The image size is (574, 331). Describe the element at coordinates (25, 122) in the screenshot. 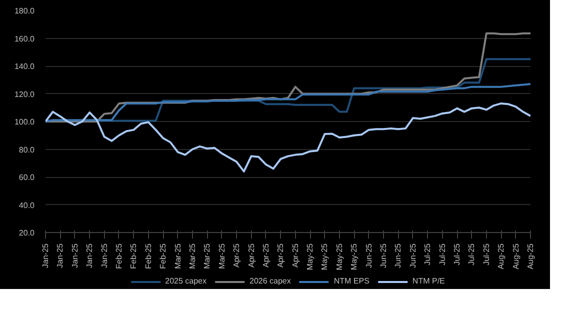

I see `y-tick-label: 100.0` at that location.